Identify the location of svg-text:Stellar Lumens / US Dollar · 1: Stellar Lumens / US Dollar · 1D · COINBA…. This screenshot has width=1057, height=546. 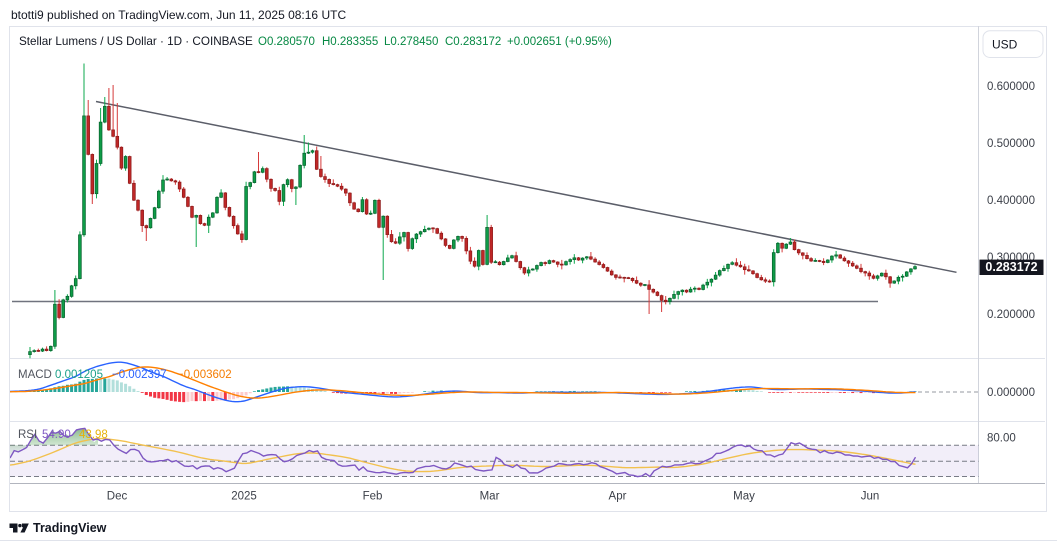
(136, 41).